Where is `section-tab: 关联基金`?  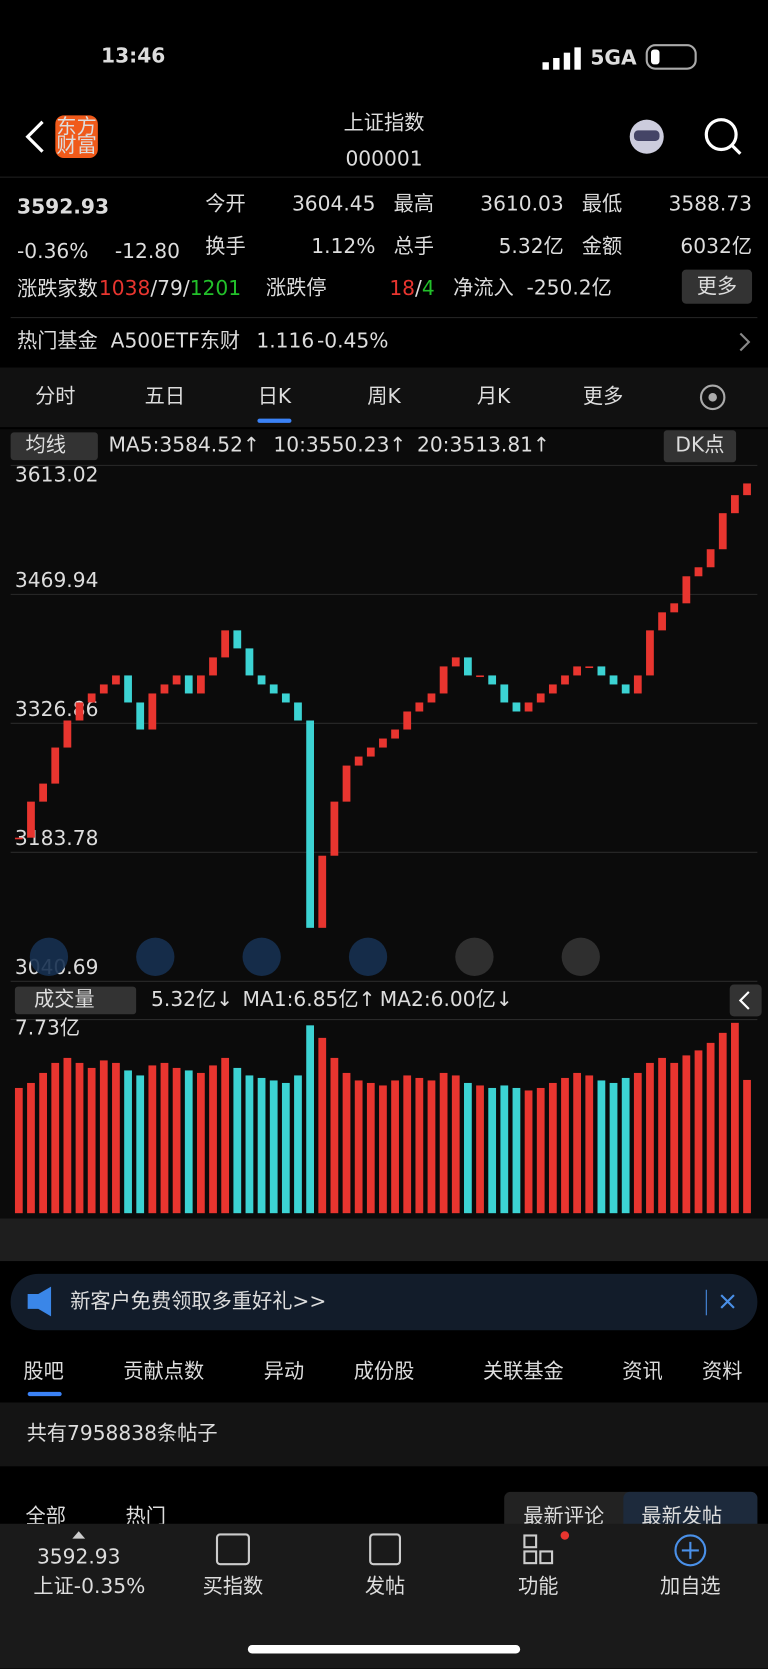
section-tab: 关联基金 is located at coordinates (523, 1371).